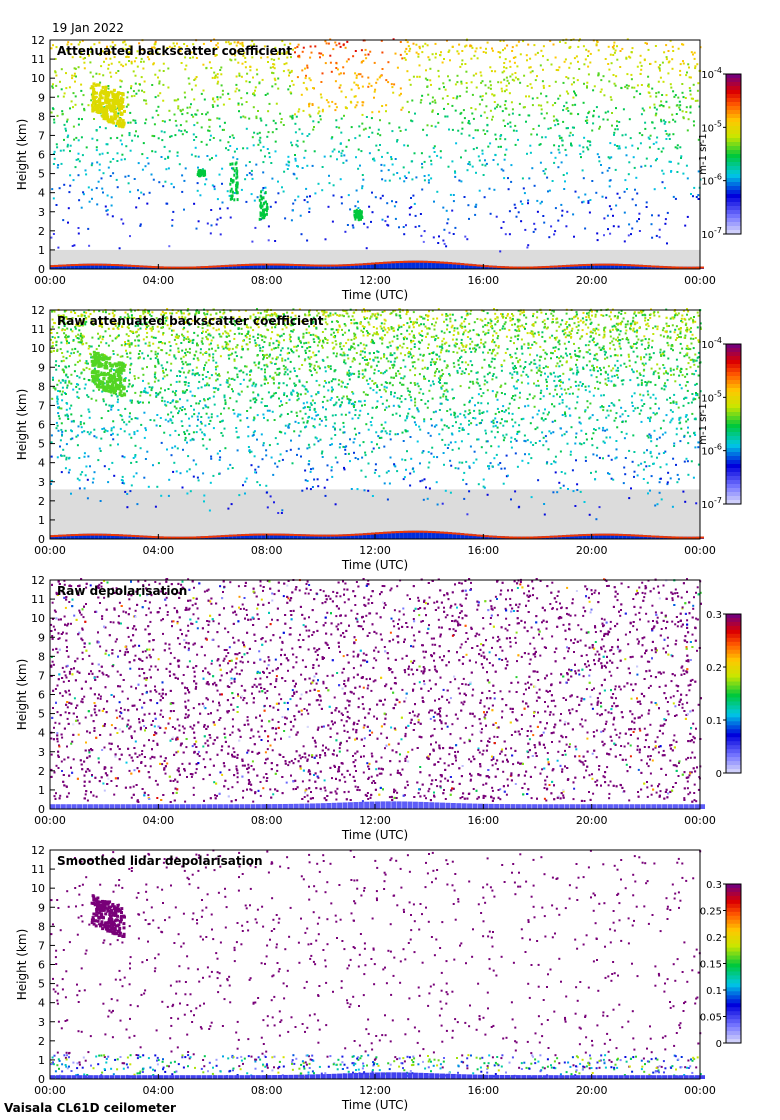 The width and height of the screenshot is (780, 1120). Describe the element at coordinates (375, 514) in the screenshot. I see `noise-floor-band` at that location.